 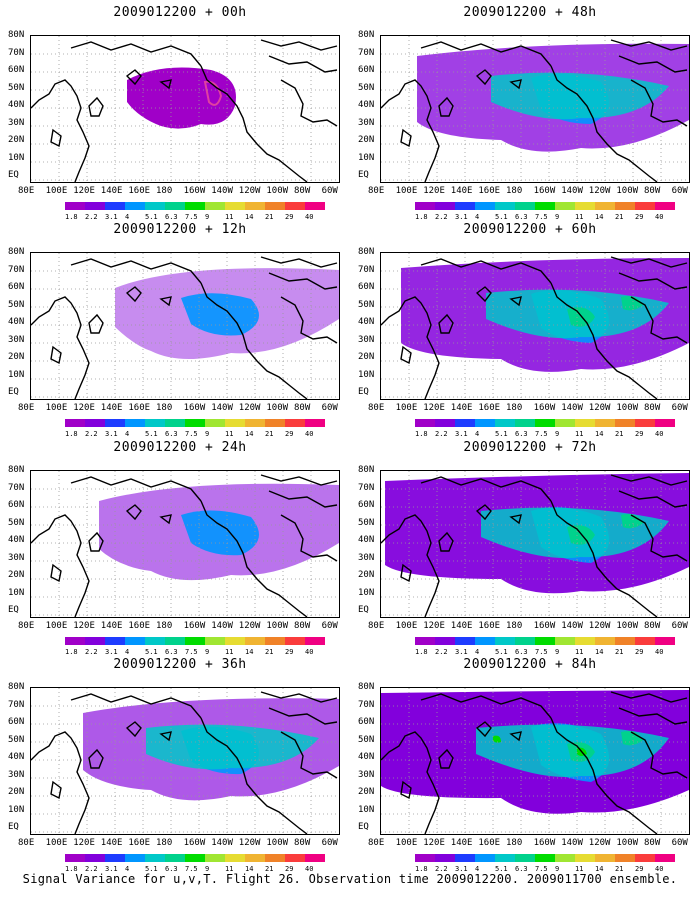 What do you see at coordinates (91, 869) in the screenshot?
I see `colorbar-label: 2.2` at bounding box center [91, 869].